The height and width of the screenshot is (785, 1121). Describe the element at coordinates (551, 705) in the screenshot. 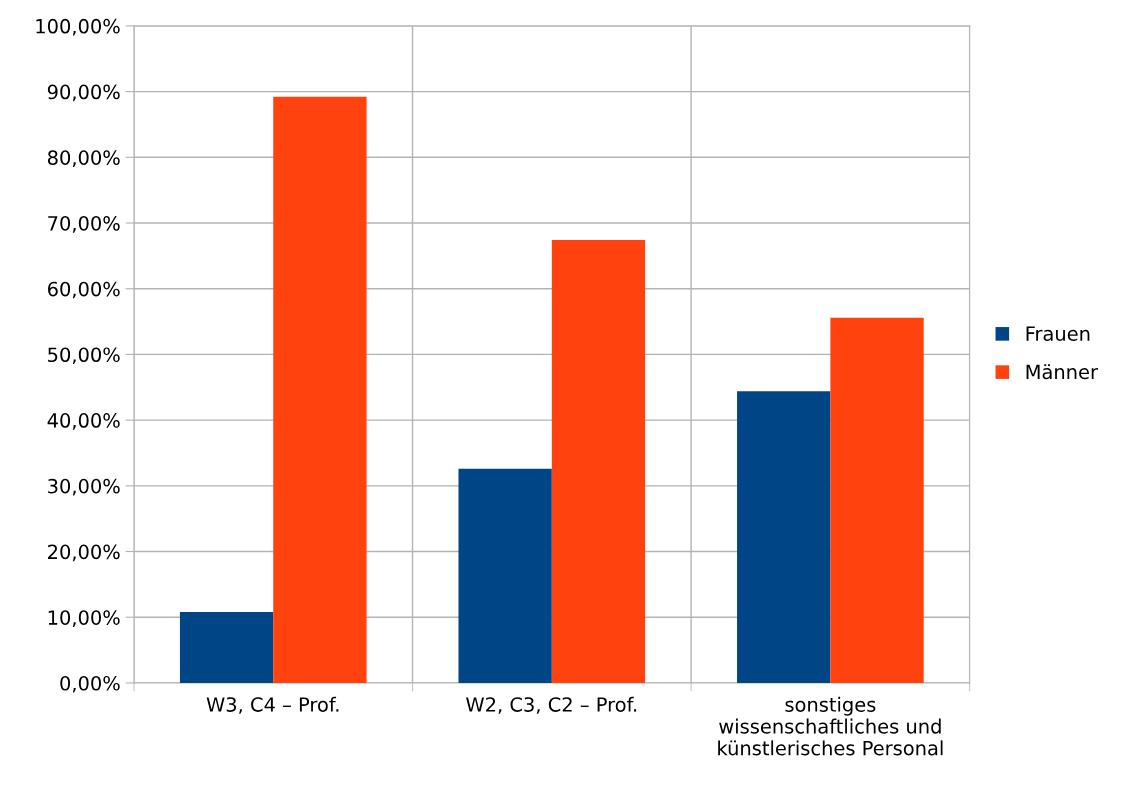

I see `x-tick-label: W2, C3, C2 – Prof.` at that location.